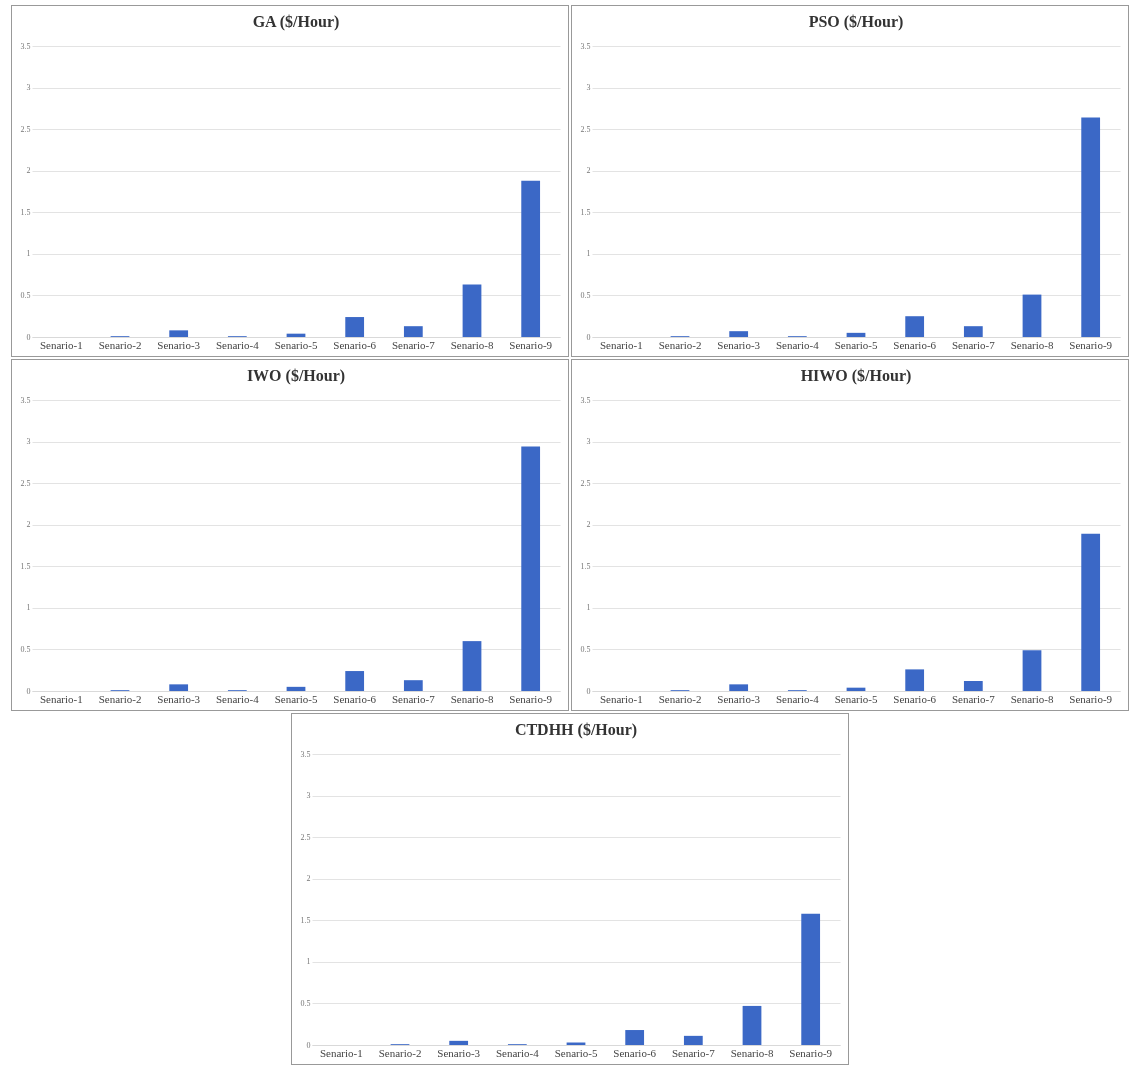 The image size is (1139, 1084). Describe the element at coordinates (855, 376) in the screenshot. I see `chart-title: HIWO ($/Hour)` at that location.